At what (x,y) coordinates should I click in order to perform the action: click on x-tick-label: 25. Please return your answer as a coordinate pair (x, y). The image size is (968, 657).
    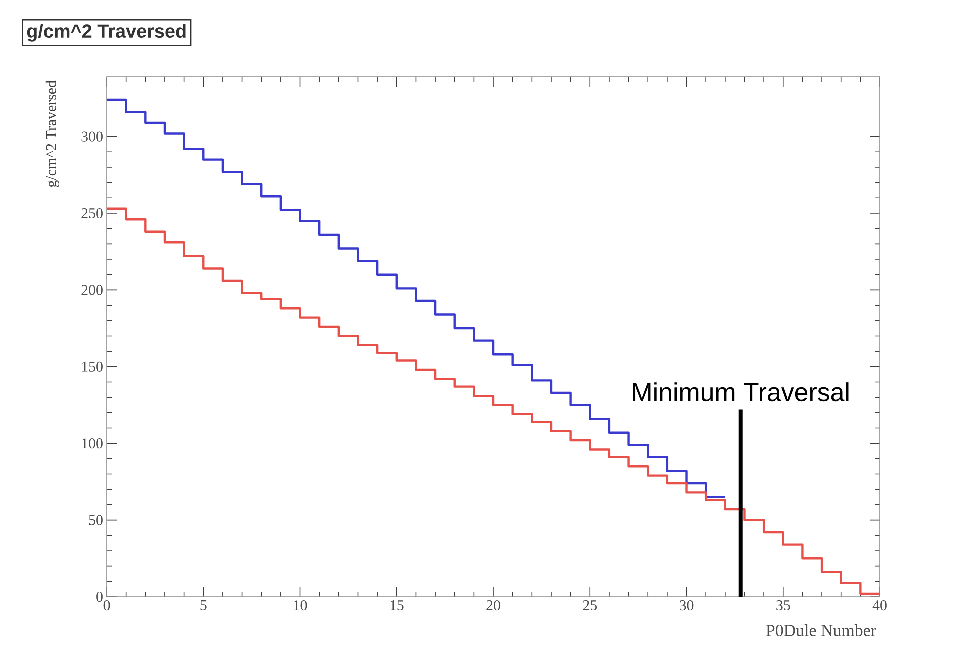
    Looking at the image, I should click on (590, 605).